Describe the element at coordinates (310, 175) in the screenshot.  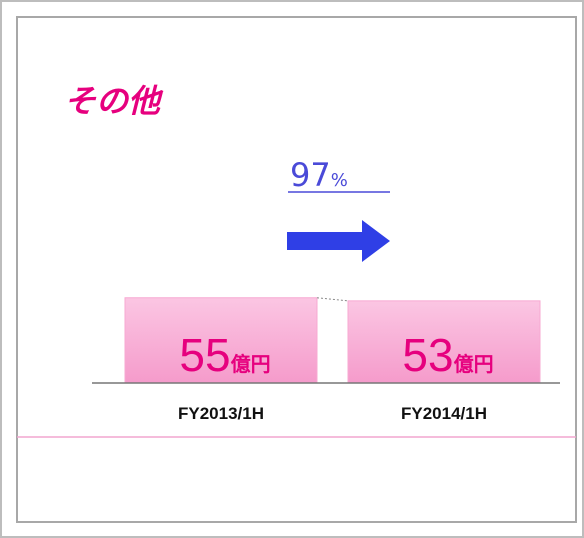
I see `ratio-value: 97` at that location.